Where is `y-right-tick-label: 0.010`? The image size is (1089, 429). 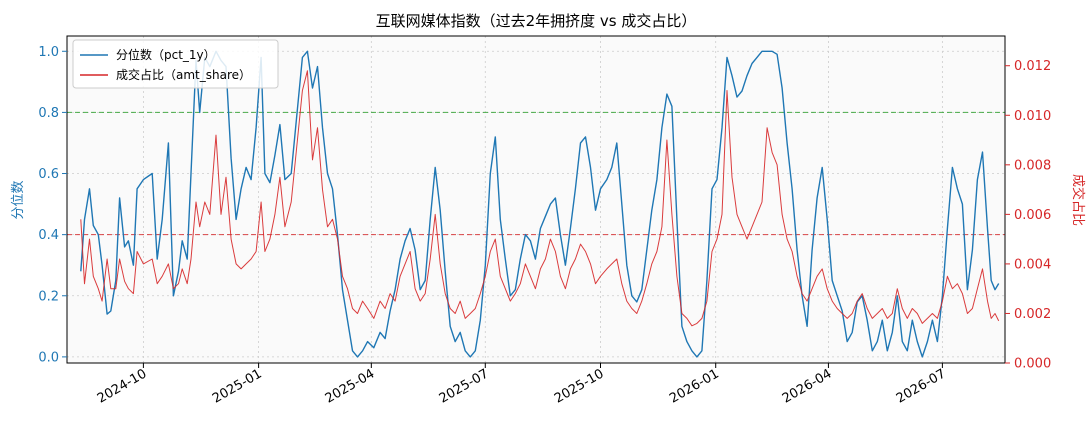 y-right-tick-label: 0.010 is located at coordinates (1032, 116).